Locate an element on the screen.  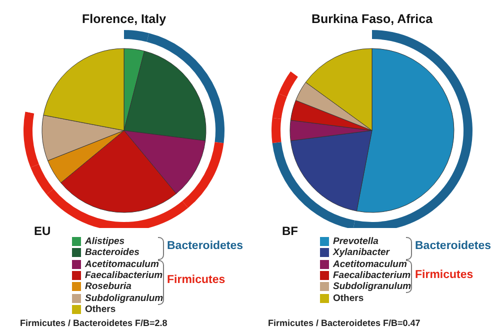
chart-title: Florence, Italy is located at coordinates (124, 19).